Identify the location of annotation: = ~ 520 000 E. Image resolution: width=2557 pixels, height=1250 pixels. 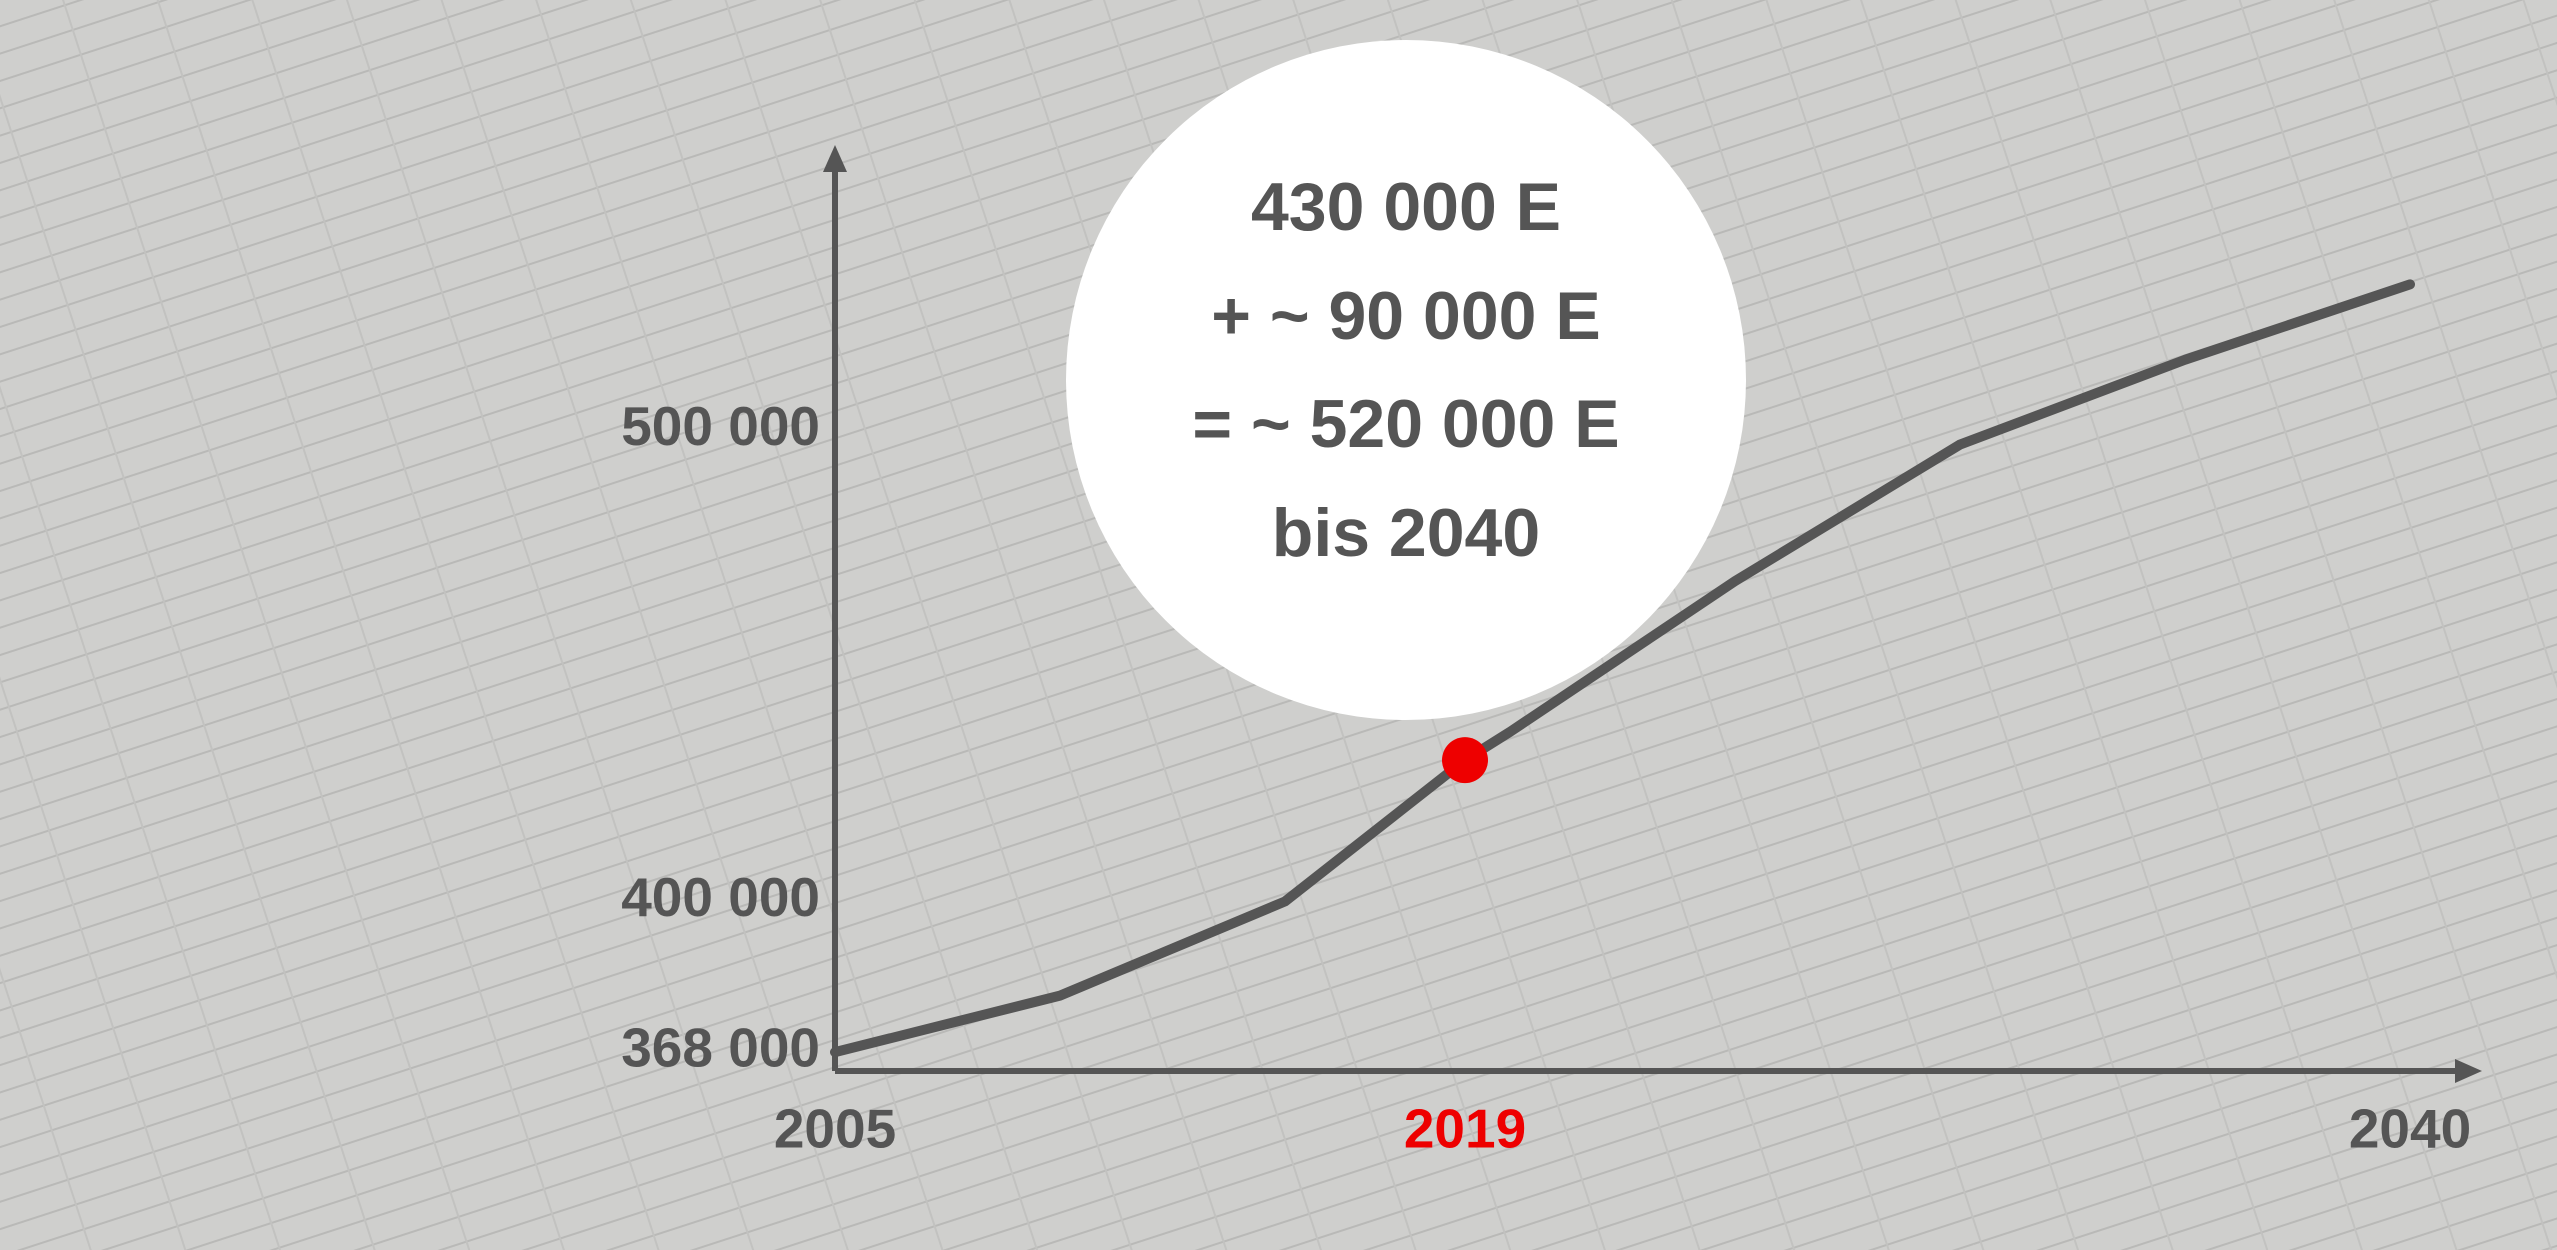
(1405, 424).